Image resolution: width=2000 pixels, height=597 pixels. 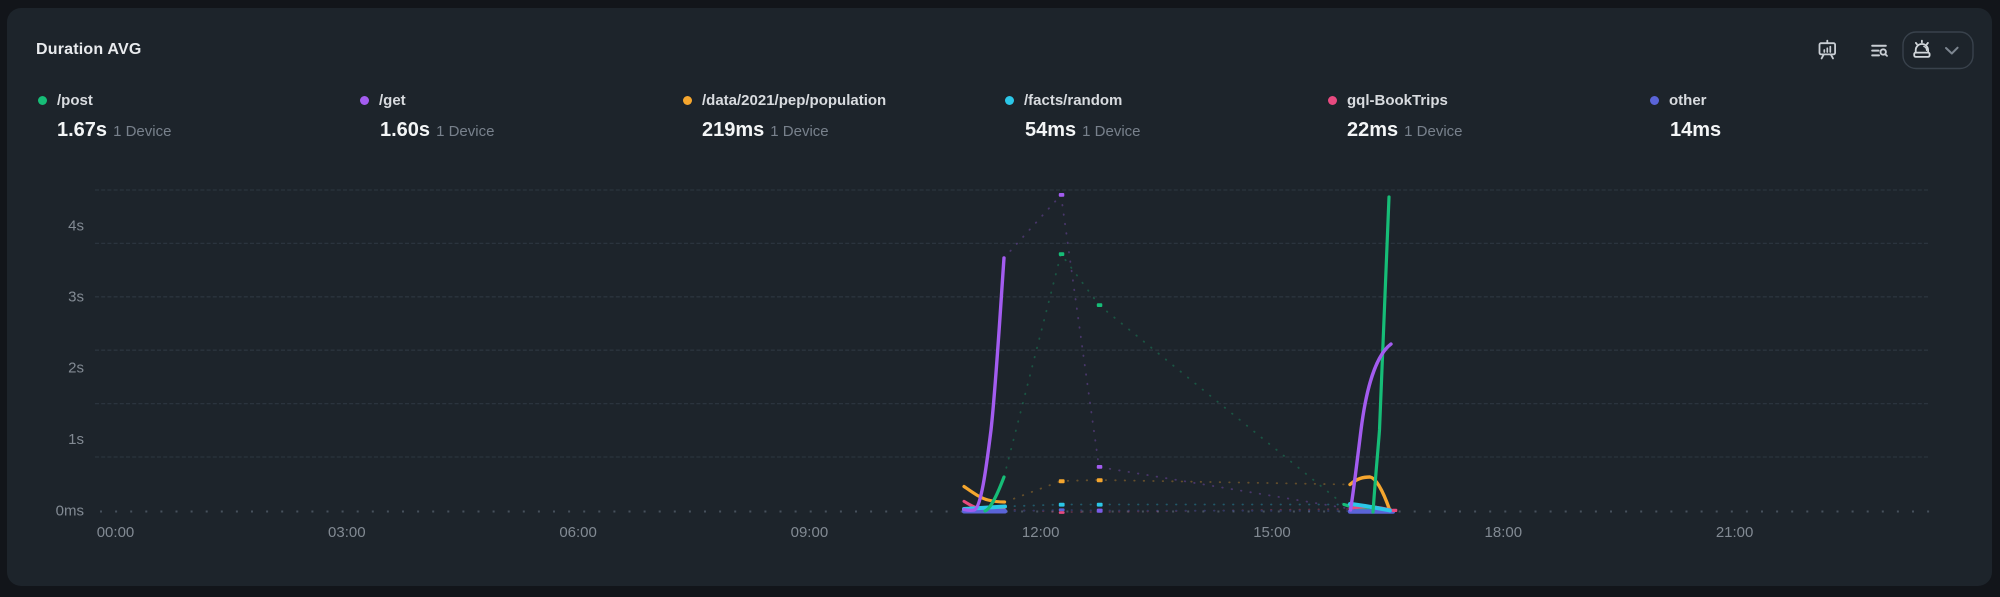 What do you see at coordinates (76, 226) in the screenshot?
I see `svg-text: 4s` at bounding box center [76, 226].